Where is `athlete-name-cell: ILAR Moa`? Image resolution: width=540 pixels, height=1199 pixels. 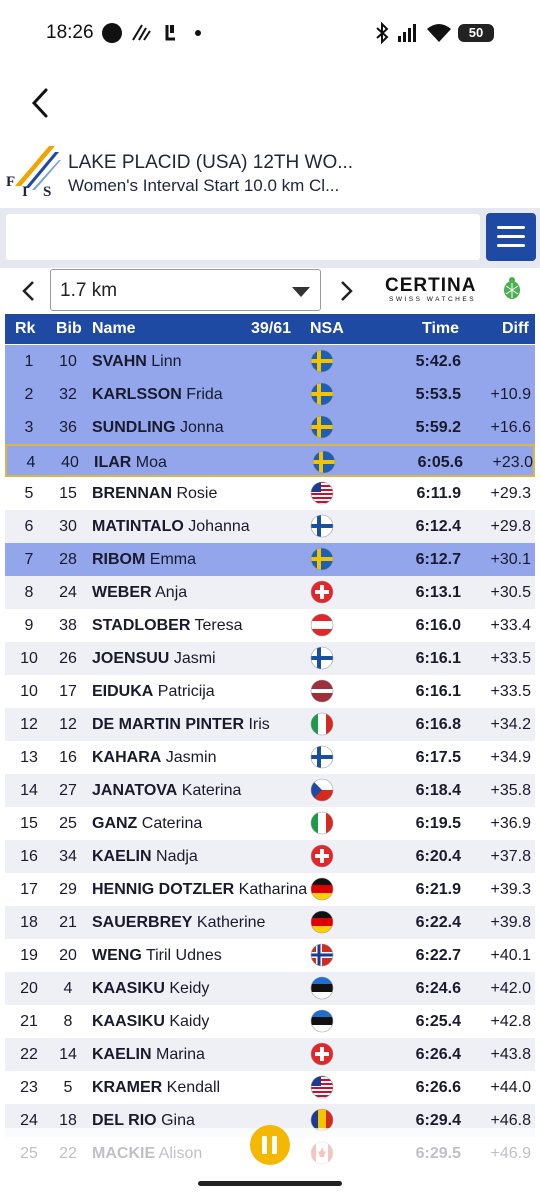
athlete-name-cell: ILAR Moa is located at coordinates (130, 463).